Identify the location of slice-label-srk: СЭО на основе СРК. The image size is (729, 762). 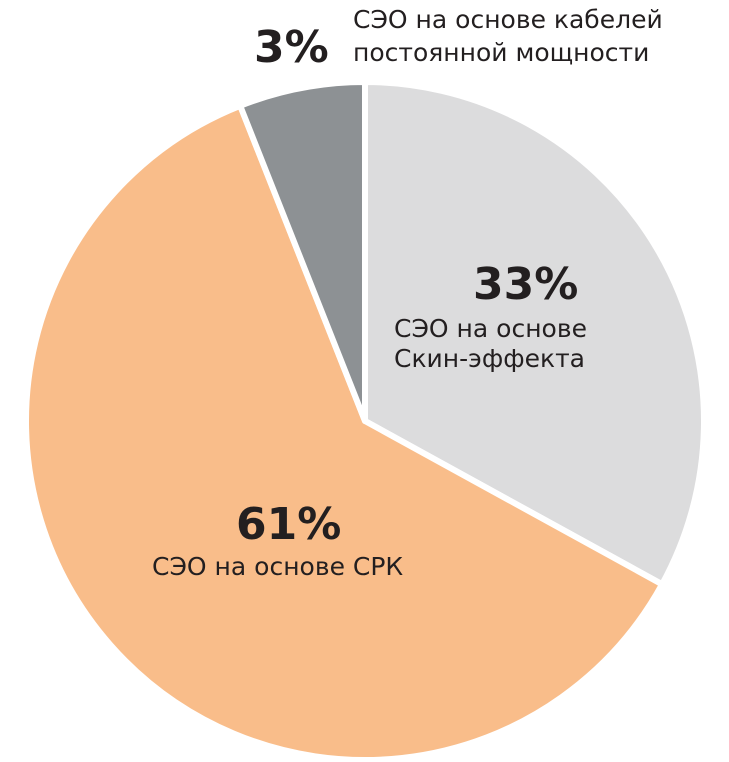
(277, 566).